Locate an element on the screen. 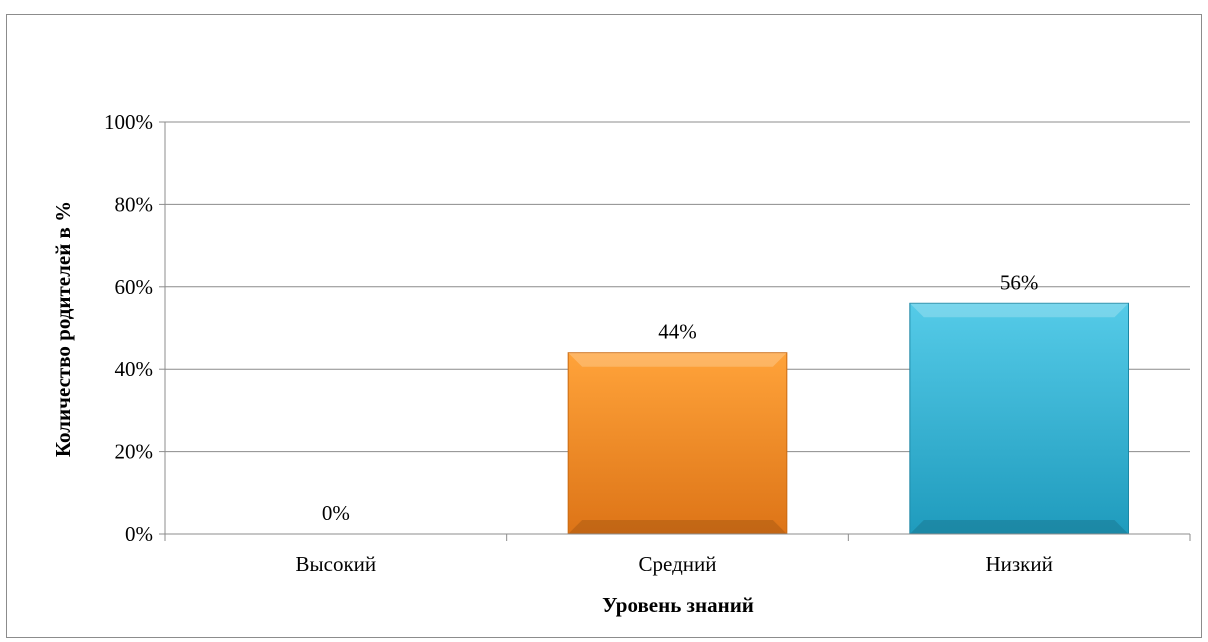  y-tick-label: 100% is located at coordinates (128, 122).